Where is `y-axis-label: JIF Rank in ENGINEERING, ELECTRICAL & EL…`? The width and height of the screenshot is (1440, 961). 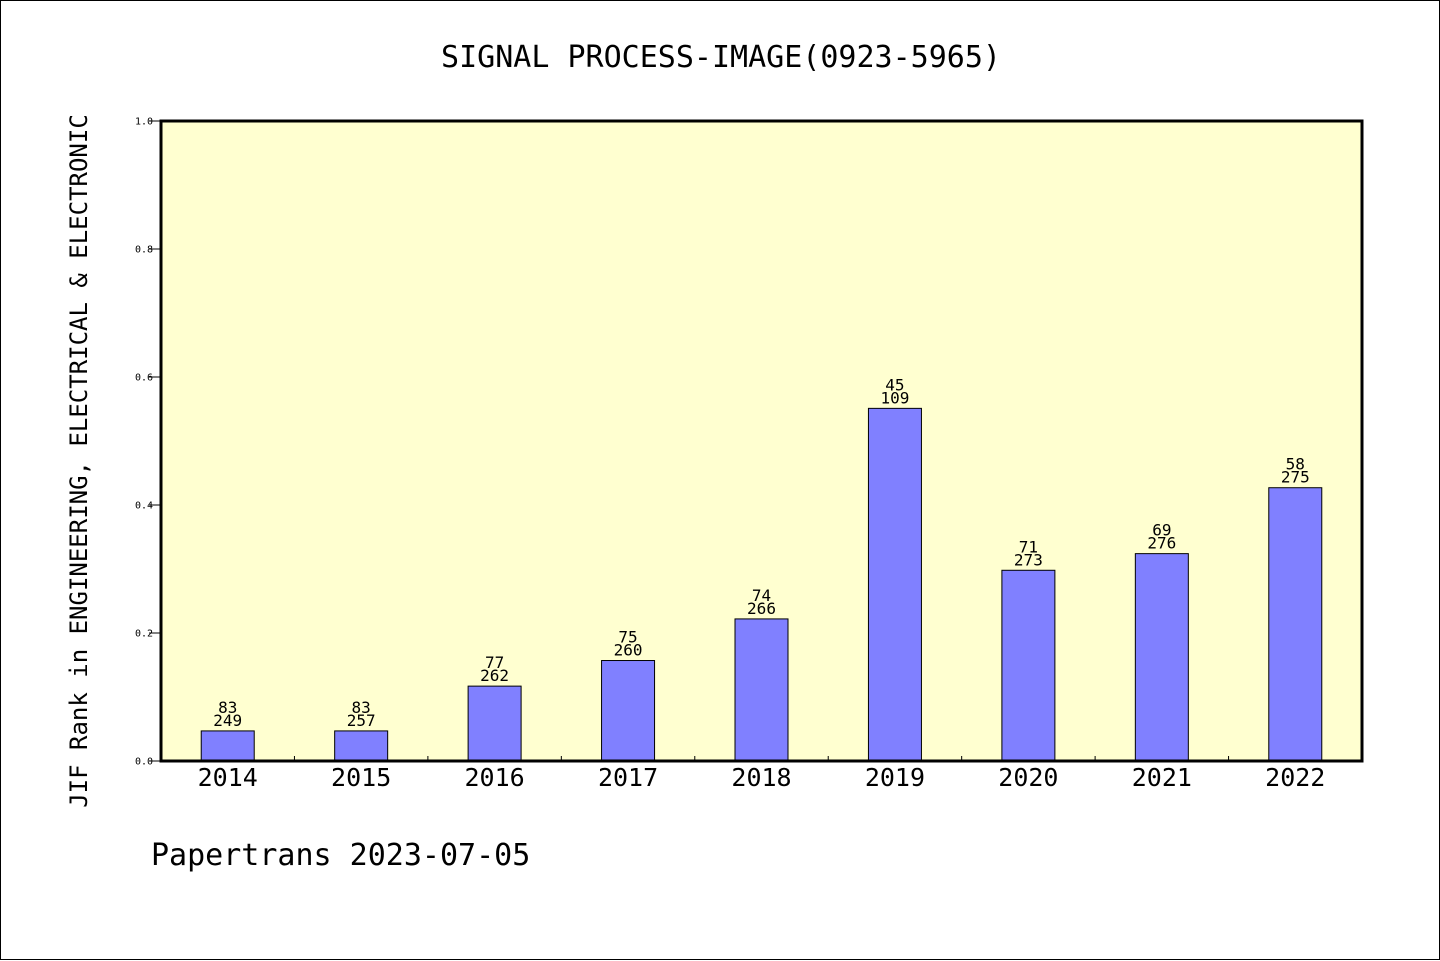
y-axis-label: JIF Rank in ENGINEERING, ELECTRICAL & EL… is located at coordinates (79, 461).